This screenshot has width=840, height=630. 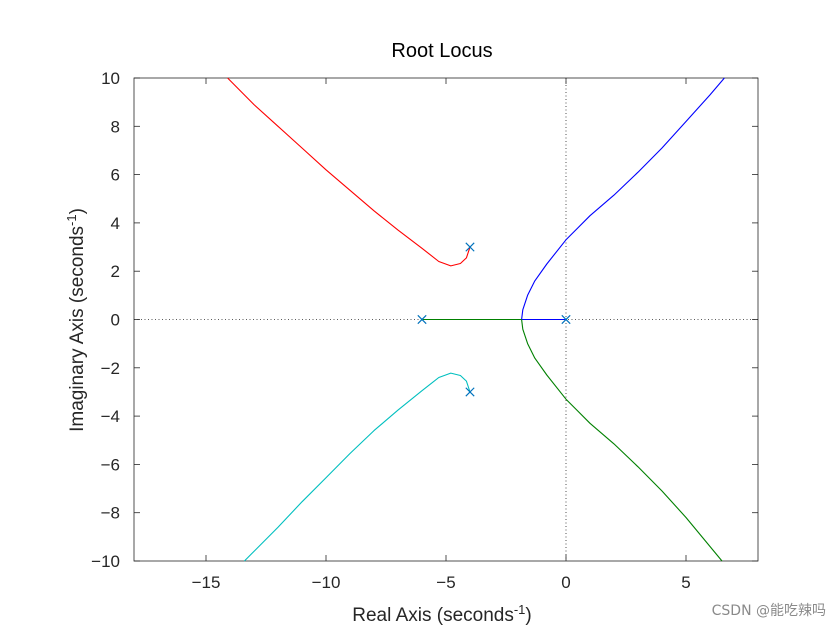 What do you see at coordinates (110, 78) in the screenshot?
I see `y-tick-label: 10` at bounding box center [110, 78].